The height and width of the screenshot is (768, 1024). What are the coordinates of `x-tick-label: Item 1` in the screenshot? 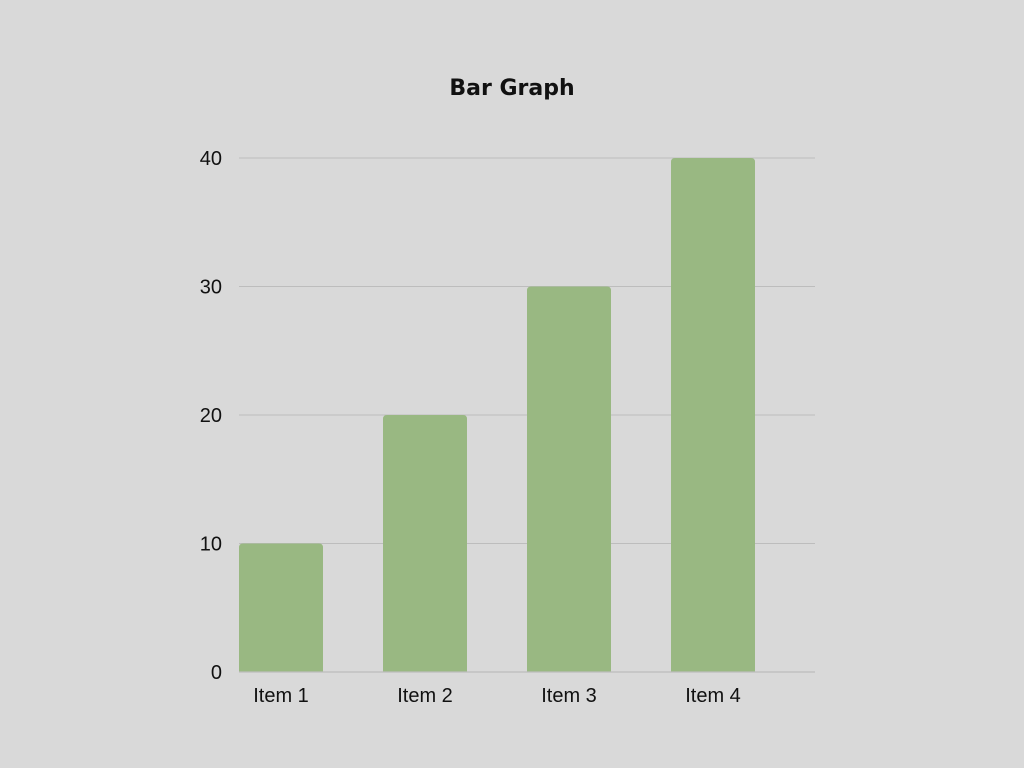 It's located at (281, 696).